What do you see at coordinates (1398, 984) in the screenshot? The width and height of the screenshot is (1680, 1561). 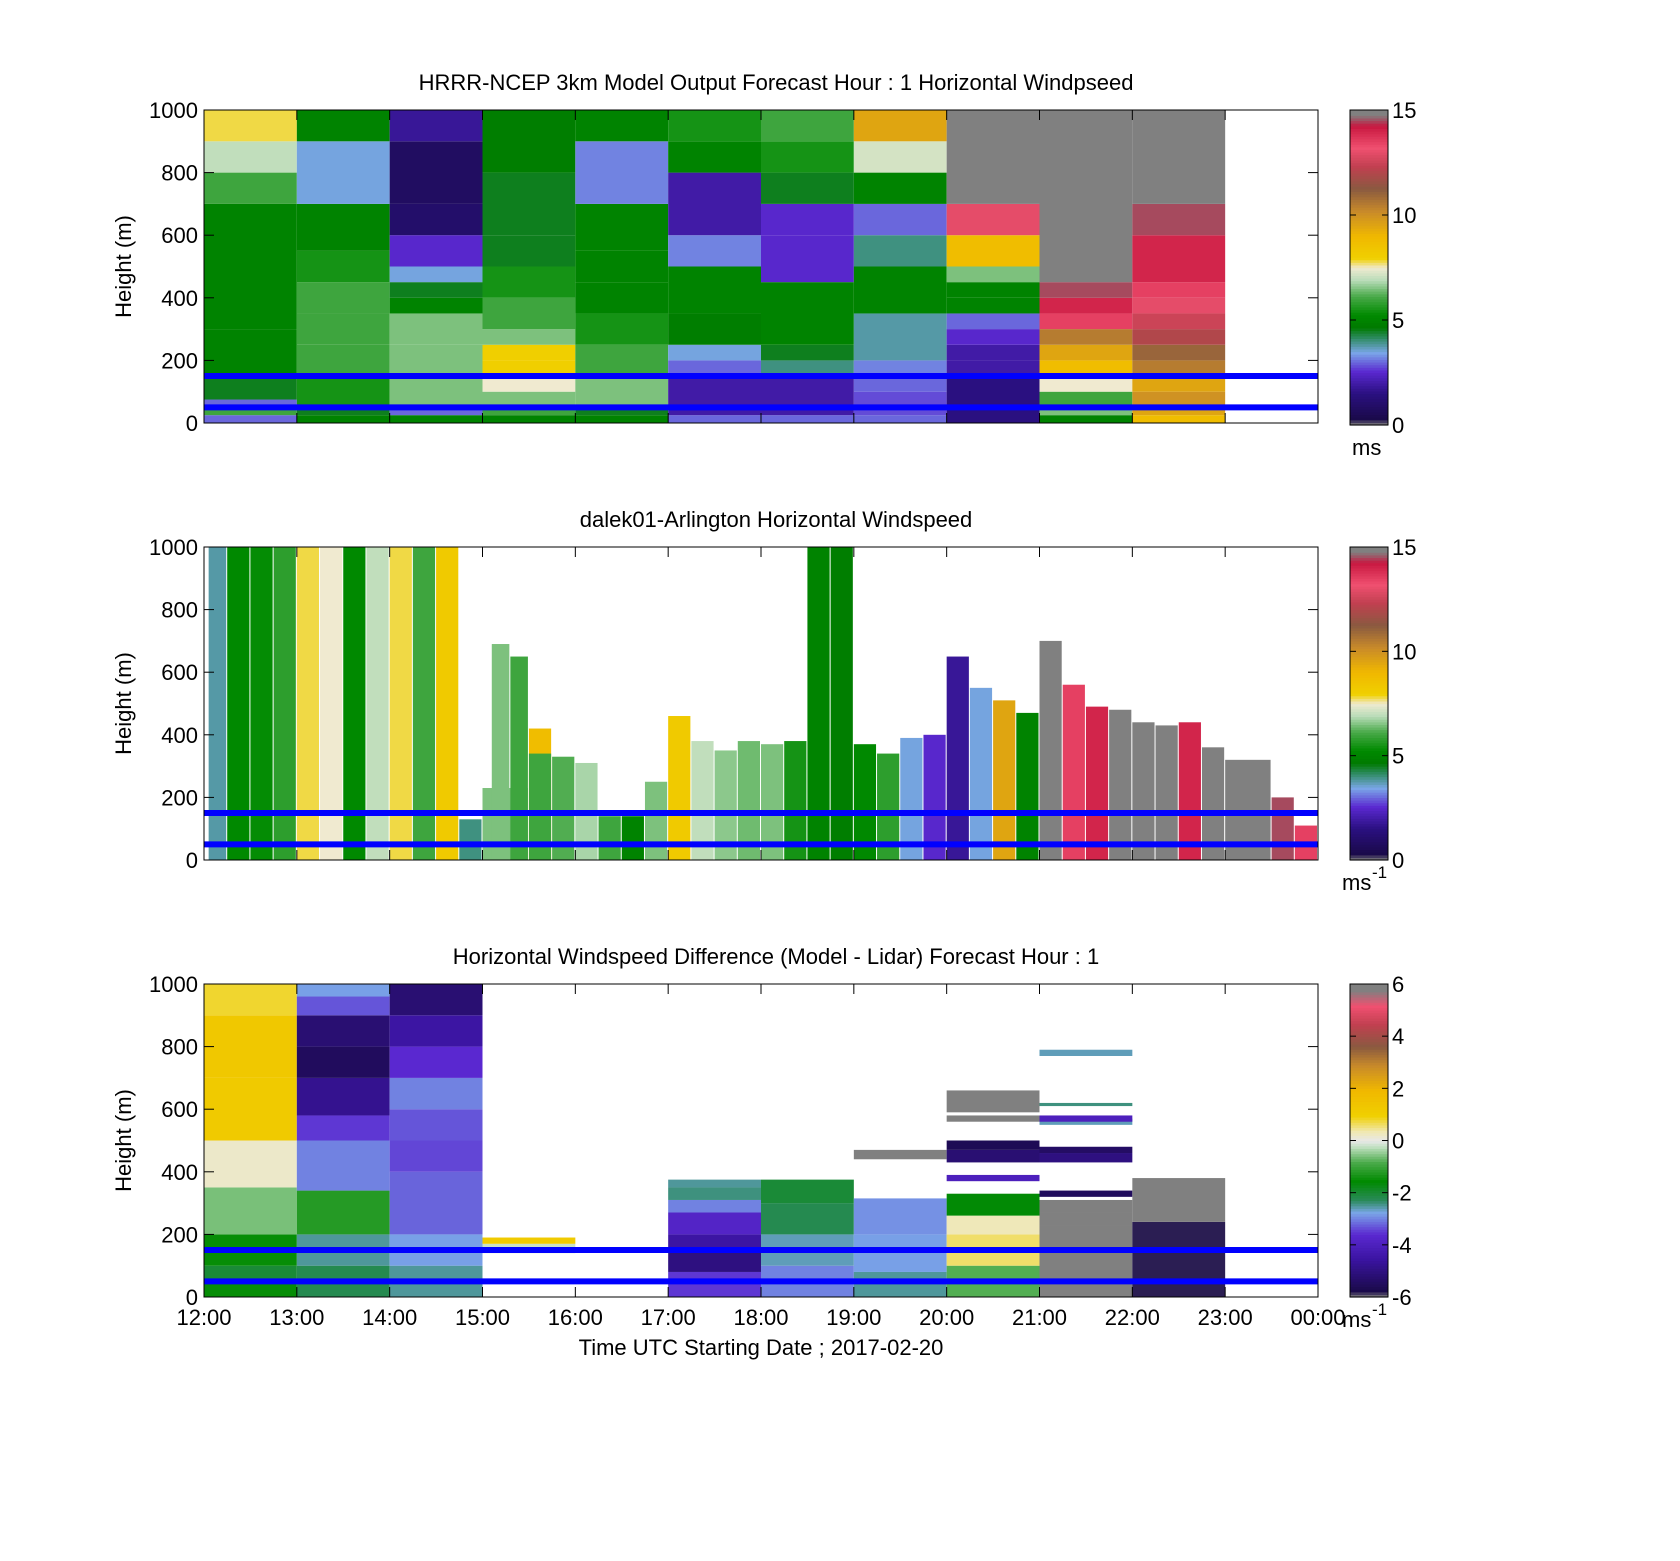 I see `colorbar-tick-label: 6` at bounding box center [1398, 984].